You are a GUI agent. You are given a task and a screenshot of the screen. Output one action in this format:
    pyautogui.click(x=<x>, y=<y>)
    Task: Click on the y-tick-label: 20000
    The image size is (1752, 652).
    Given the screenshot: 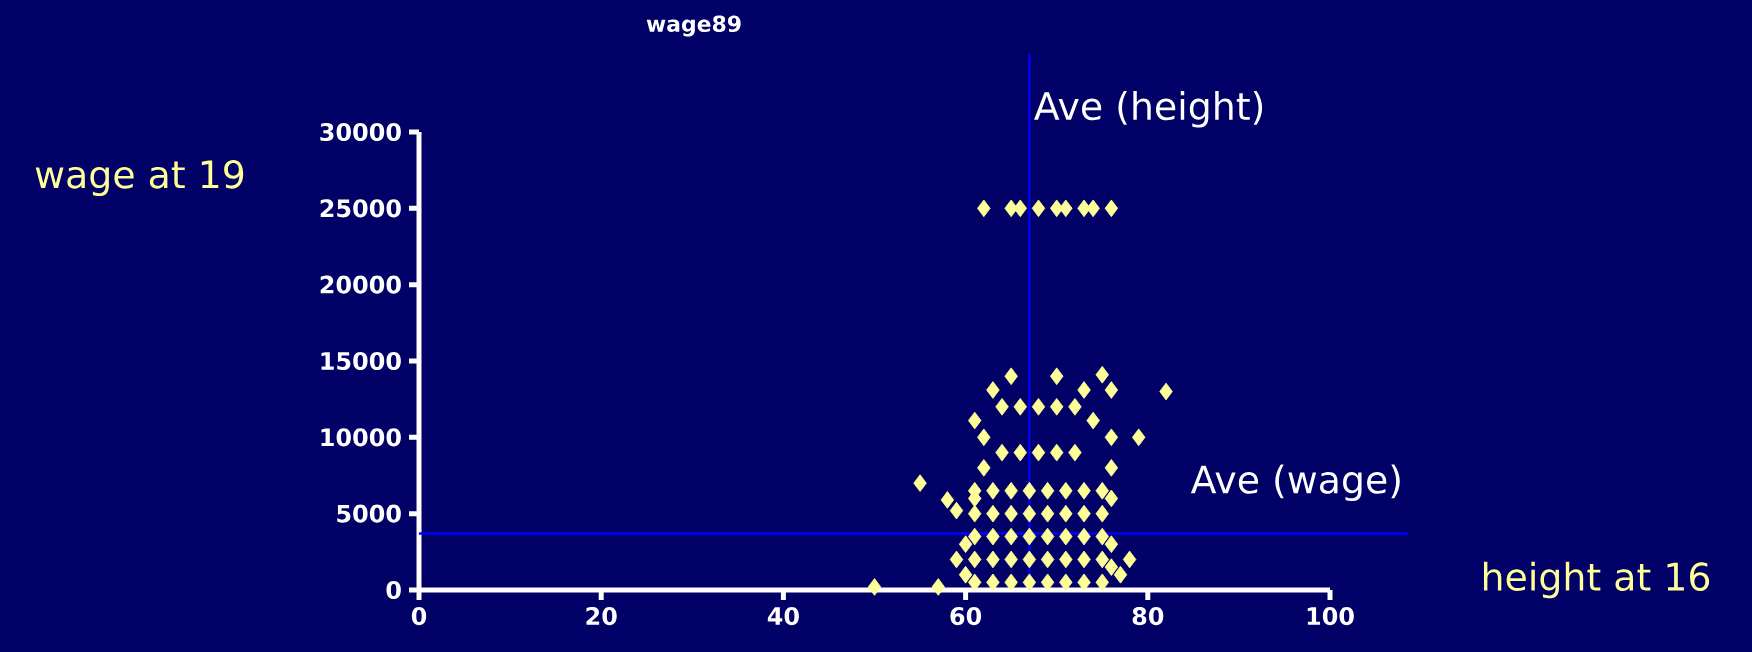 What is the action you would take?
    pyautogui.click(x=360, y=284)
    